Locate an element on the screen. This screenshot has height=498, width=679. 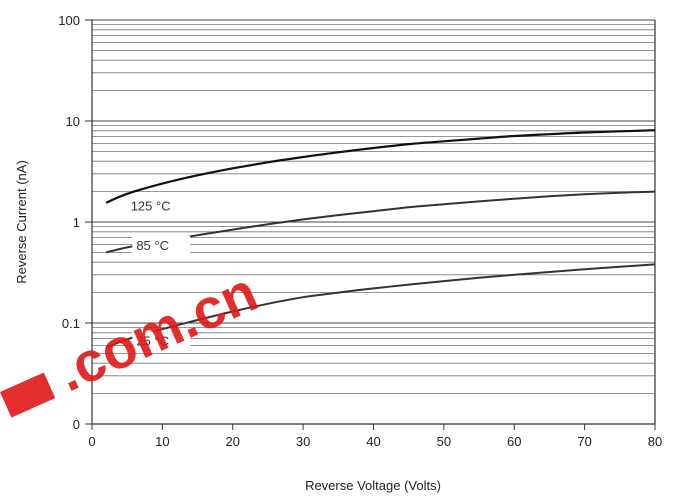
x-tick-label: 0 is located at coordinates (91, 441).